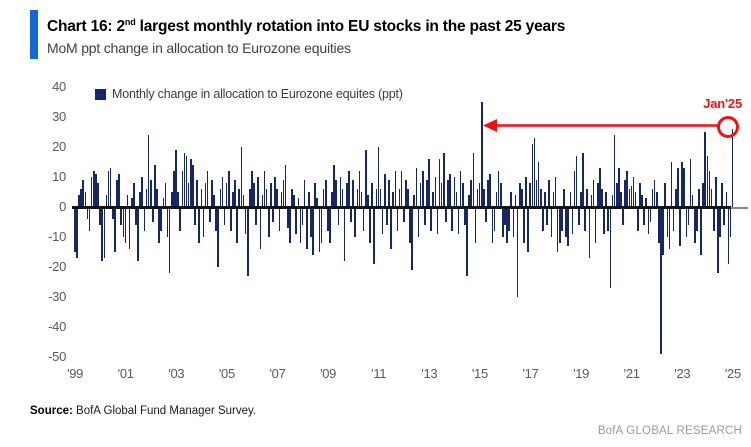 The width and height of the screenshot is (751, 447). I want to click on x-tick-label: '25, so click(732, 373).